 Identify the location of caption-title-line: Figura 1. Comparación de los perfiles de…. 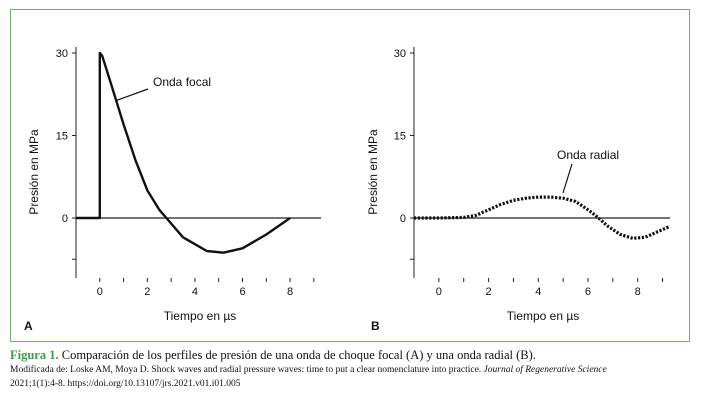
(352, 355).